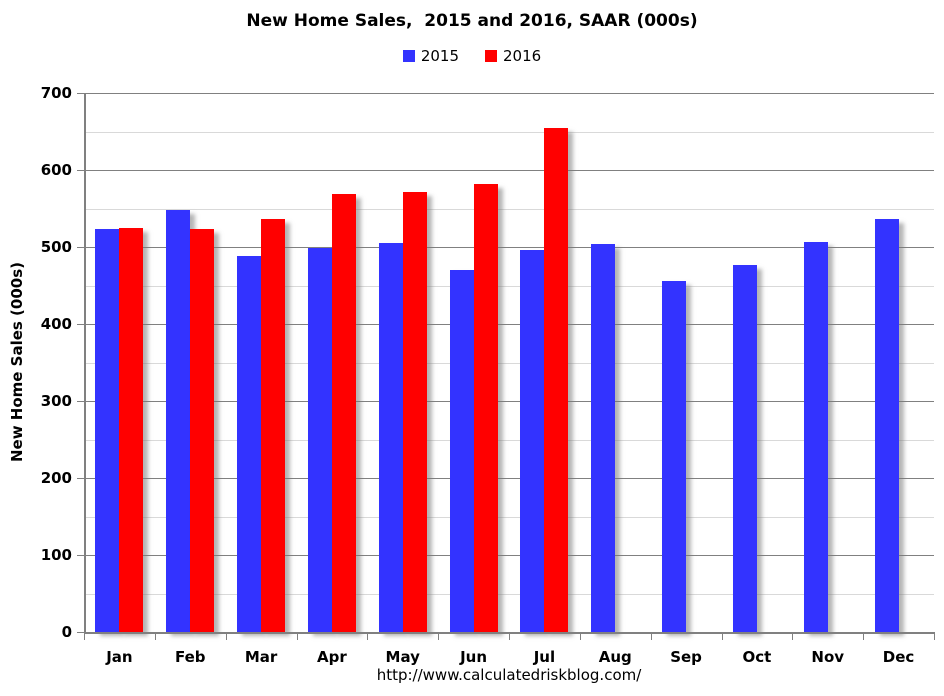  Describe the element at coordinates (544, 657) in the screenshot. I see `x-tick-label: Jul` at that location.